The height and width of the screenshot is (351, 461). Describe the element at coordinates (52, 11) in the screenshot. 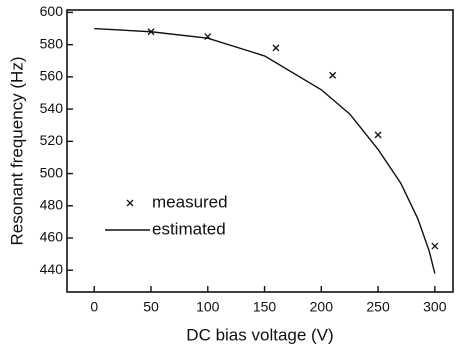

I see `y-tick-label: 600` at that location.